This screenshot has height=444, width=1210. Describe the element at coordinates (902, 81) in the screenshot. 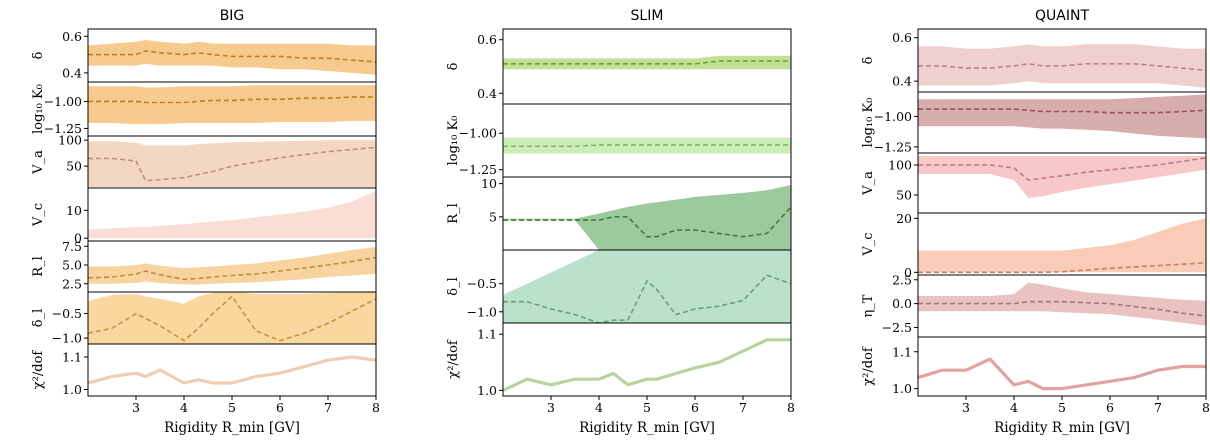

I see `y-tick-label: 0.4` at that location.